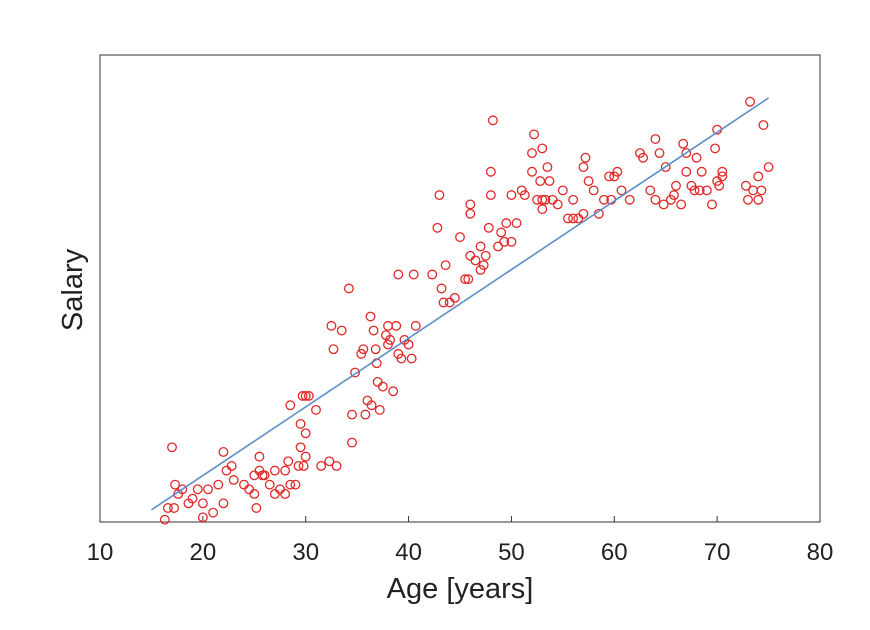  What do you see at coordinates (73, 289) in the screenshot?
I see `y-axis-label: Salary` at bounding box center [73, 289].